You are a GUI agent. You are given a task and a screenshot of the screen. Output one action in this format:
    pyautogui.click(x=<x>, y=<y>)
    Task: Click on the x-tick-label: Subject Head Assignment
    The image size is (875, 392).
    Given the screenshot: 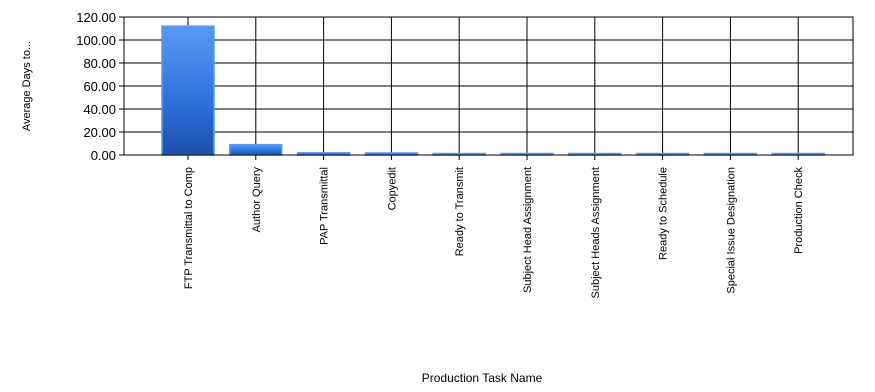 What is the action you would take?
    pyautogui.click(x=528, y=230)
    